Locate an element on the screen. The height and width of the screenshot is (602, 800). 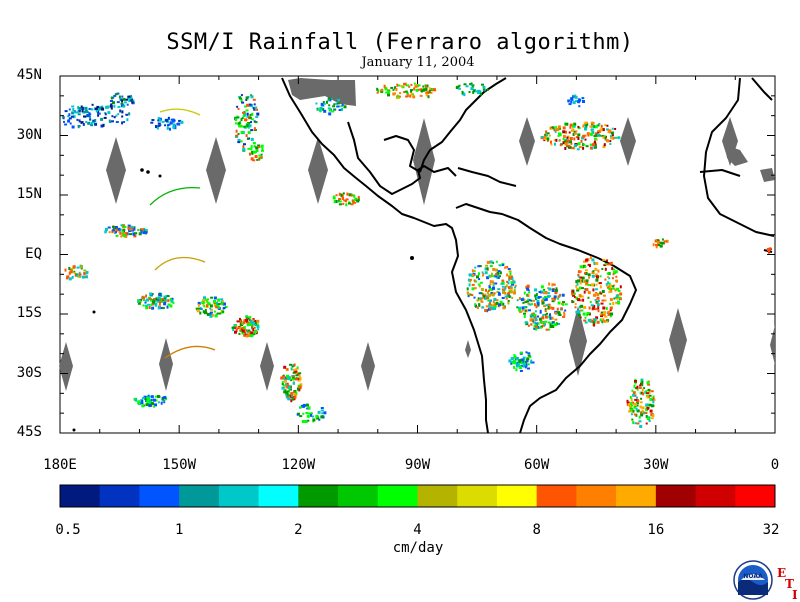
colorbar-tick-label: 8 is located at coordinates (536, 530).